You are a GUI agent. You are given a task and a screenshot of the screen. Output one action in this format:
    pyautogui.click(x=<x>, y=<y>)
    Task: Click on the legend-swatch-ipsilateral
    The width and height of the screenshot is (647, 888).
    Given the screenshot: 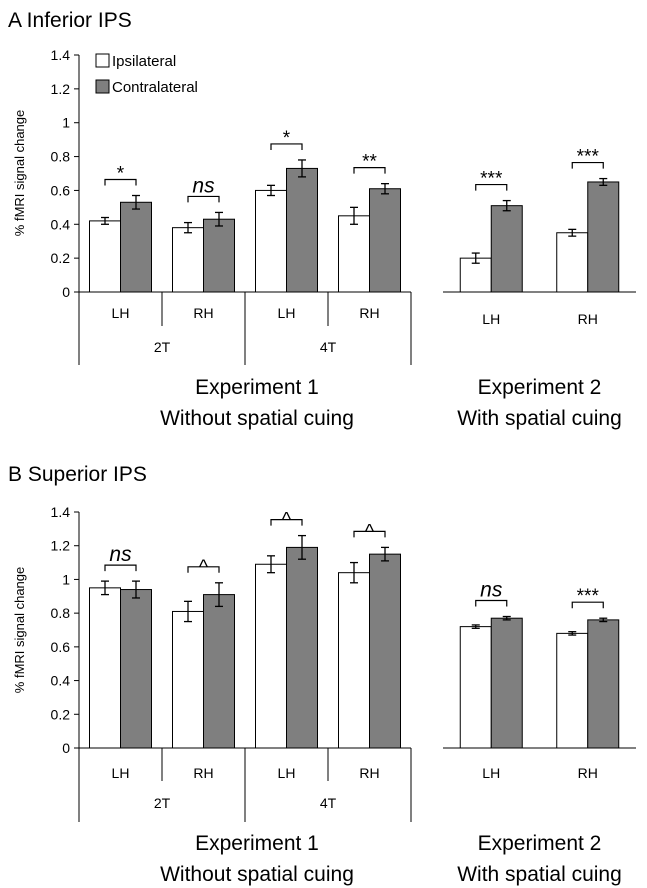 What is the action you would take?
    pyautogui.click(x=102, y=60)
    